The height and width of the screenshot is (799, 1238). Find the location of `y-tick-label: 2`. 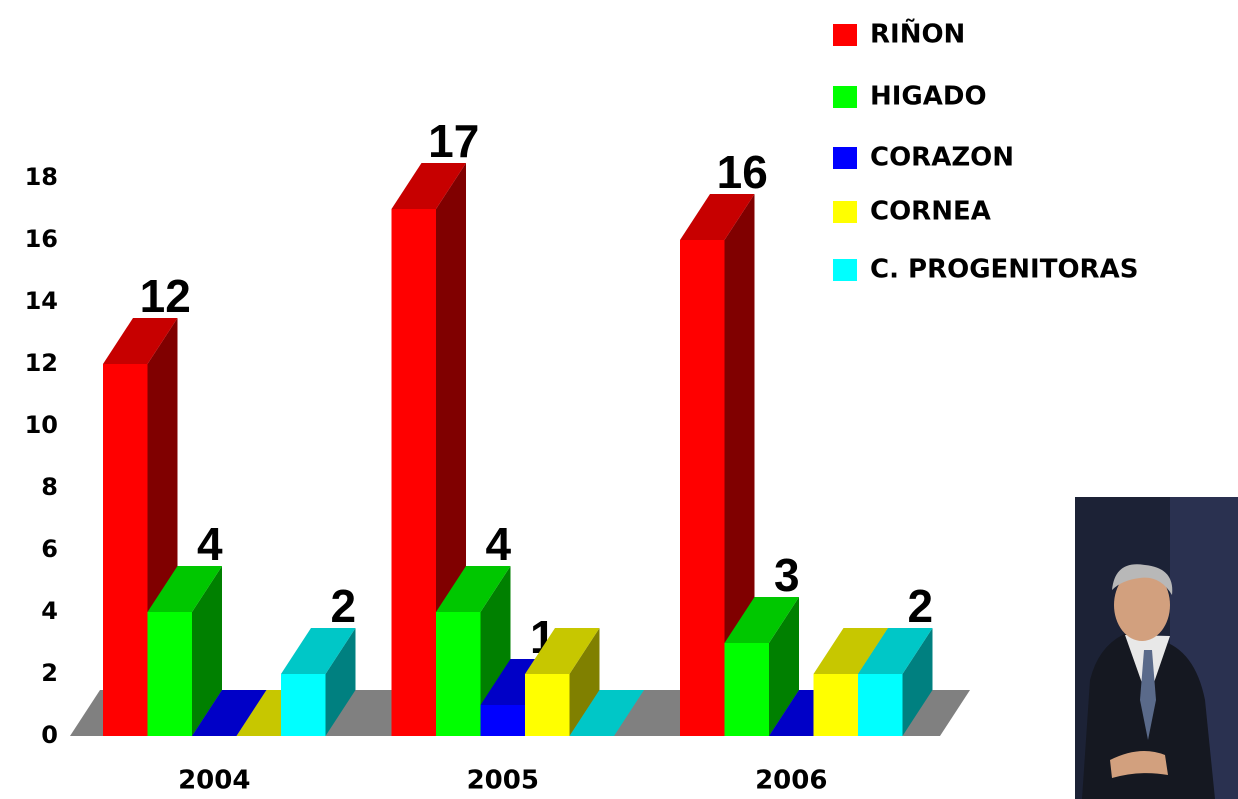

y-tick-label: 2 is located at coordinates (49, 673).